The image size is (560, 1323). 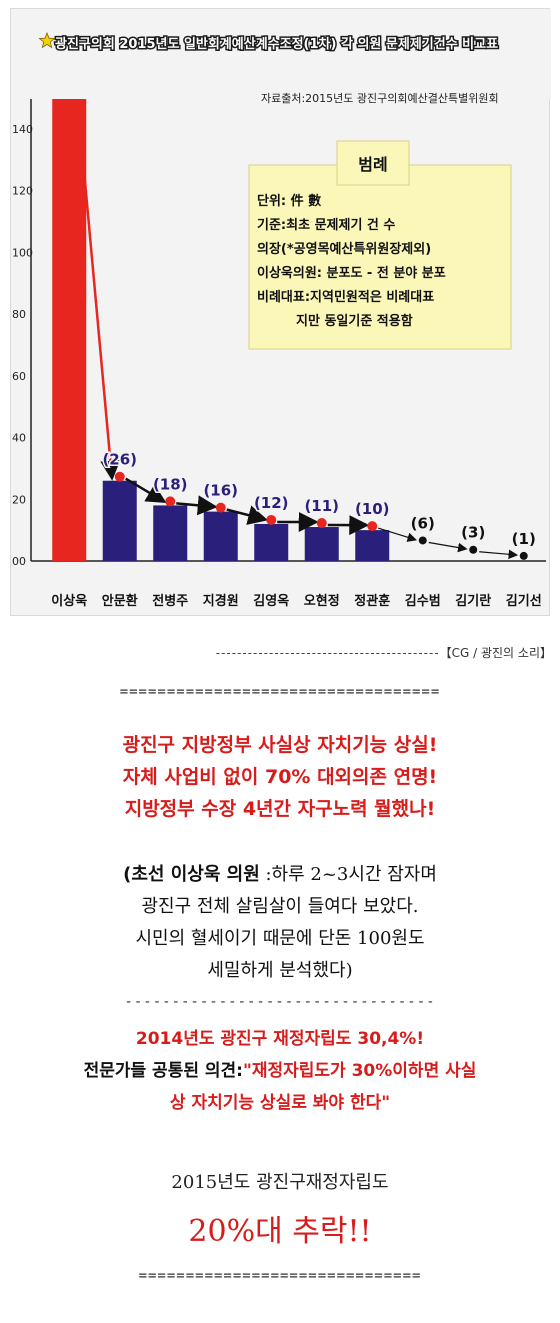 What do you see at coordinates (280, 1231) in the screenshot?
I see `final-line-2: 20%대 추락!!` at bounding box center [280, 1231].